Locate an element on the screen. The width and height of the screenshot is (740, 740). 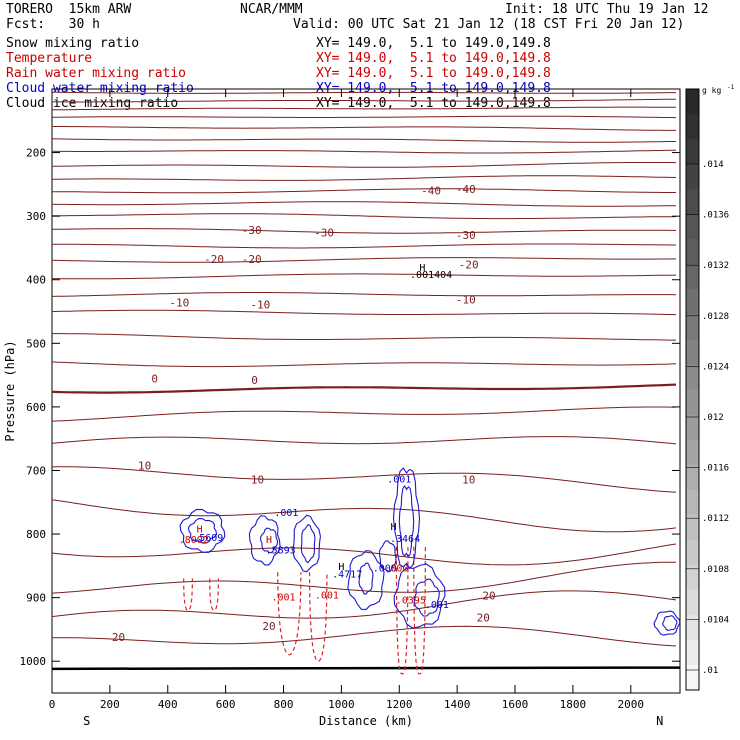
x-axis-label: Distance (km) is located at coordinates (366, 721).